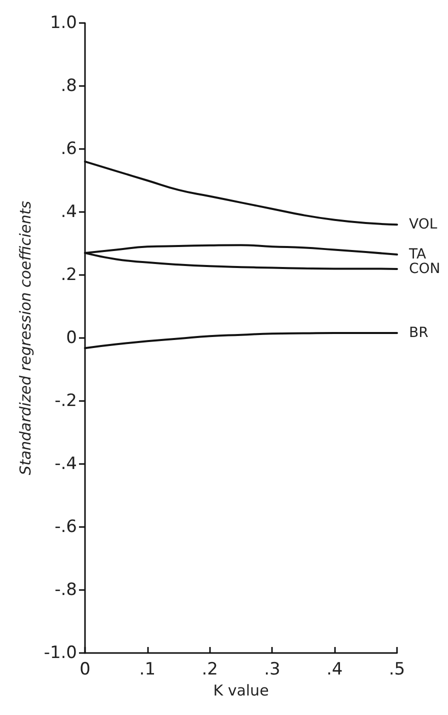  What do you see at coordinates (68, 149) in the screenshot?
I see `y-tick-label: .6` at bounding box center [68, 149].